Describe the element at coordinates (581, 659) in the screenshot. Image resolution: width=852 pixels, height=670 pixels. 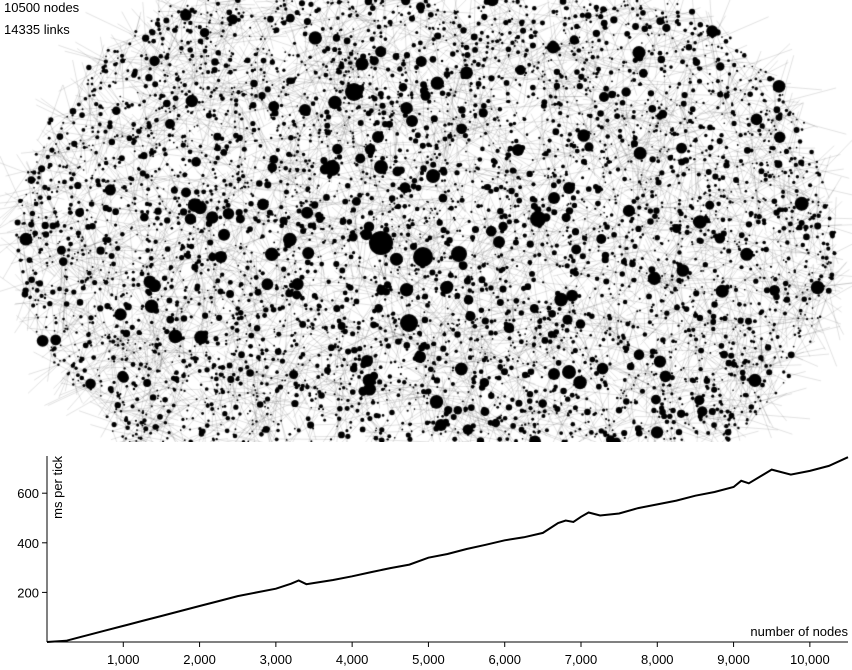
I see `x-tick-label: 7,000` at that location.